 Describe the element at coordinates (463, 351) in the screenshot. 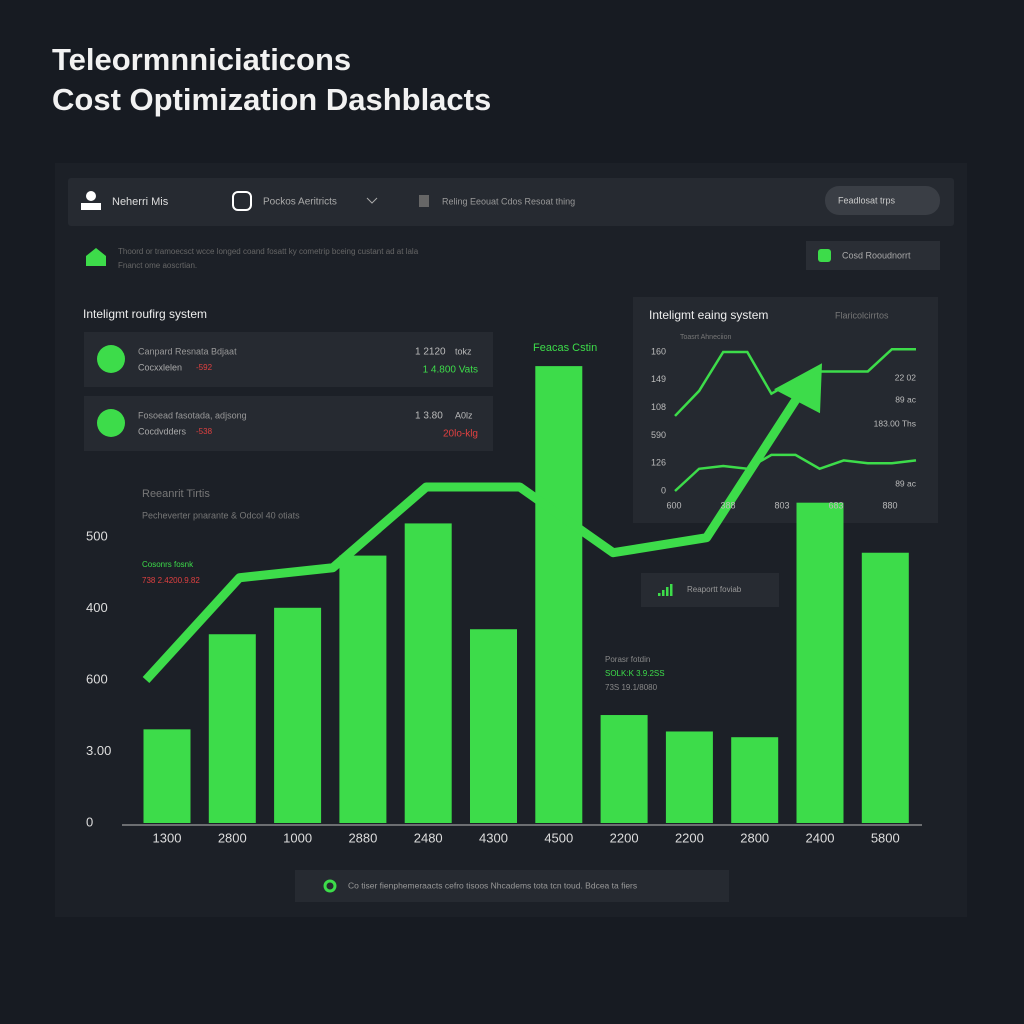

I see `card-value: tokz` at that location.